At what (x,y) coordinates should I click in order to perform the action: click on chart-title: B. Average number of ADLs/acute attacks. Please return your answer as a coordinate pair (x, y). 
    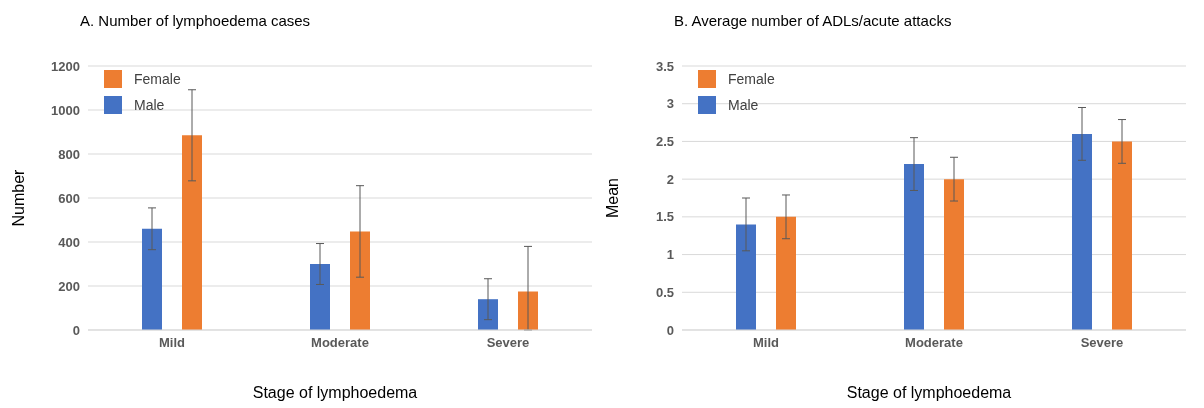
    Looking at the image, I should click on (813, 21).